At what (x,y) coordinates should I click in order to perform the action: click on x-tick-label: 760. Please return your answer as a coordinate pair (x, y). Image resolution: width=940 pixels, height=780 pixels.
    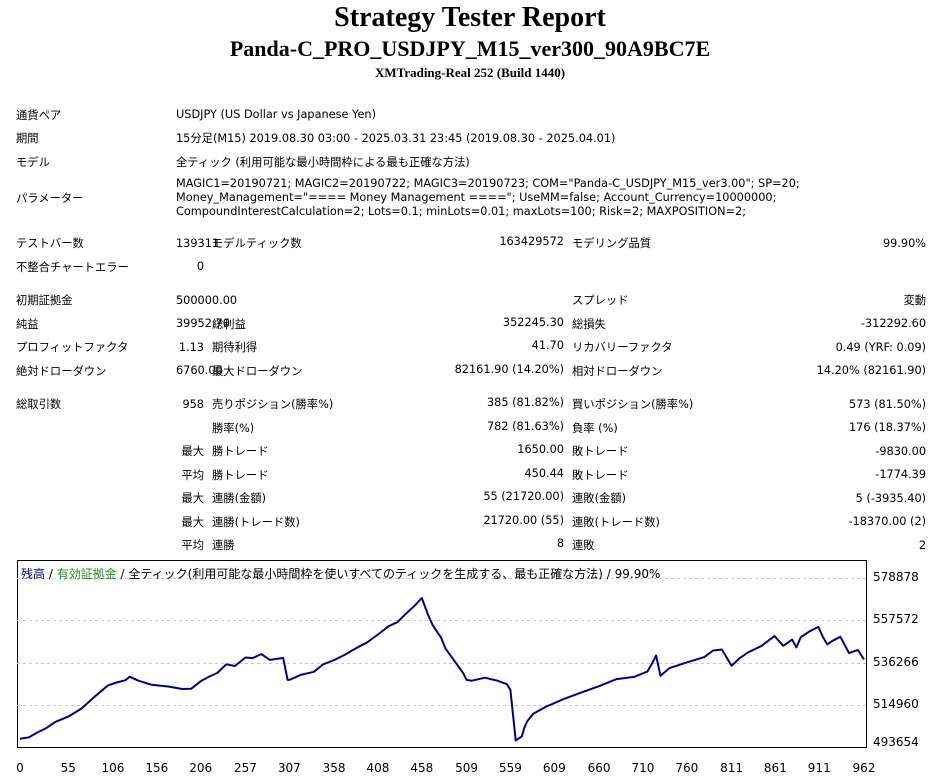
    Looking at the image, I should click on (687, 768).